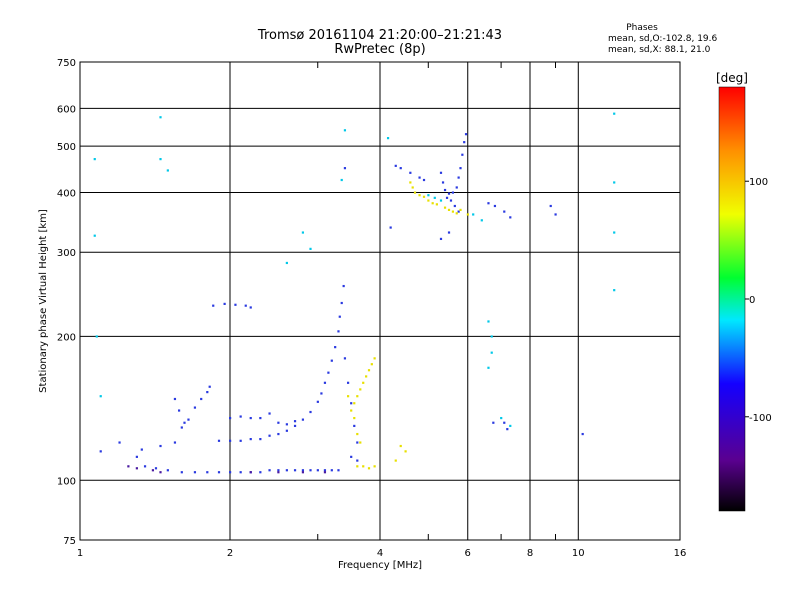 This screenshot has width=800, height=600. What do you see at coordinates (758, 182) in the screenshot?
I see `colorbar-tick-label: 100` at bounding box center [758, 182].